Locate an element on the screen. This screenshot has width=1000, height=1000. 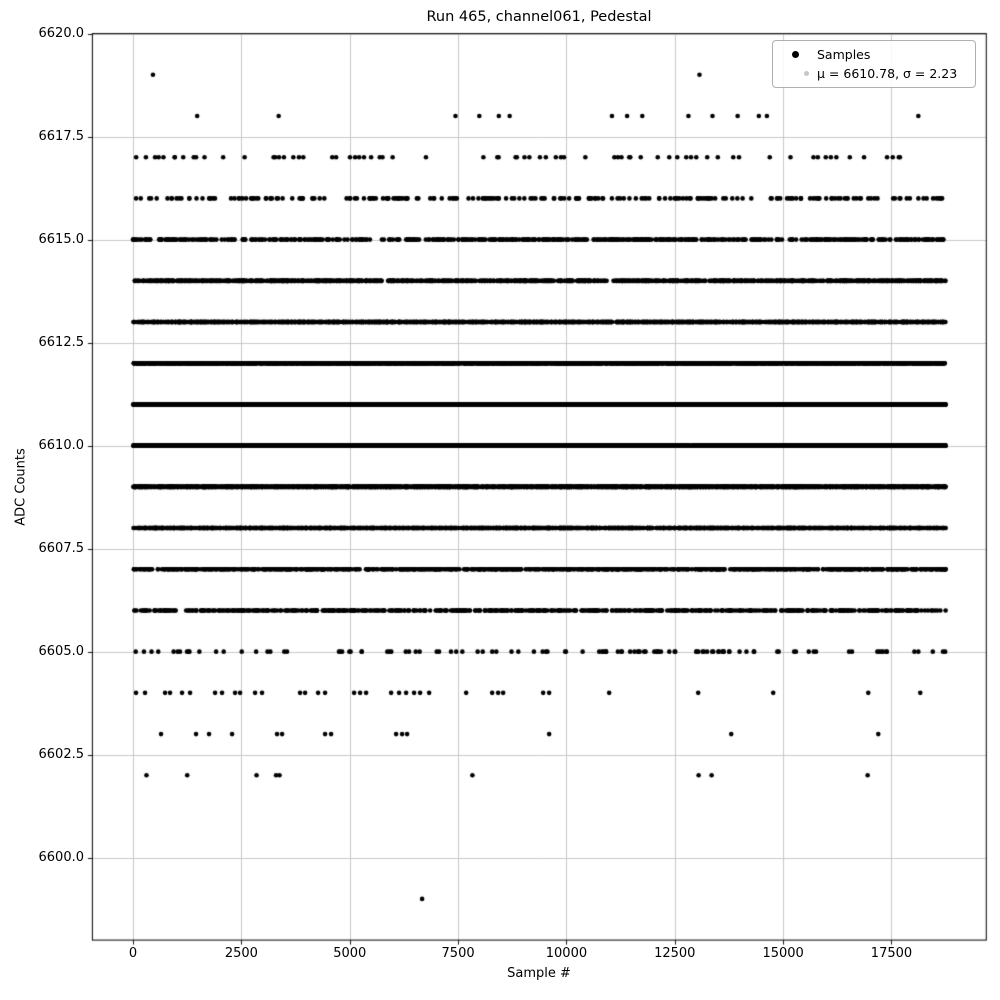
legend: Samples μ = 6610.78, σ = 2.23 is located at coordinates (874, 64).